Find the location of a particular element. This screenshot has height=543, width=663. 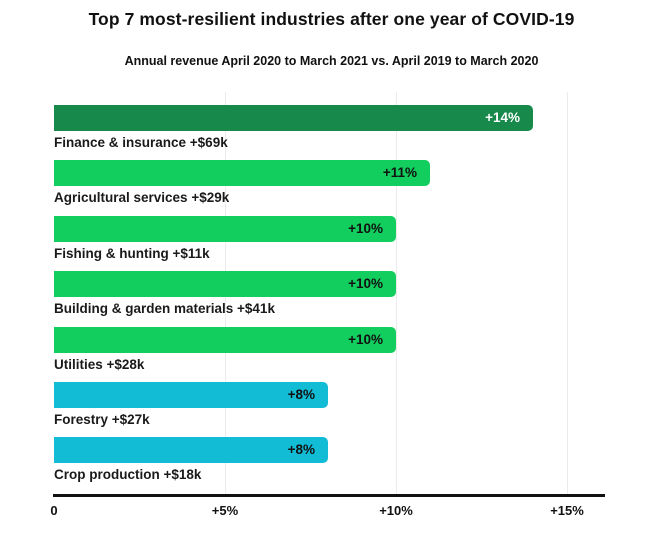

bar: +11% is located at coordinates (242, 173).